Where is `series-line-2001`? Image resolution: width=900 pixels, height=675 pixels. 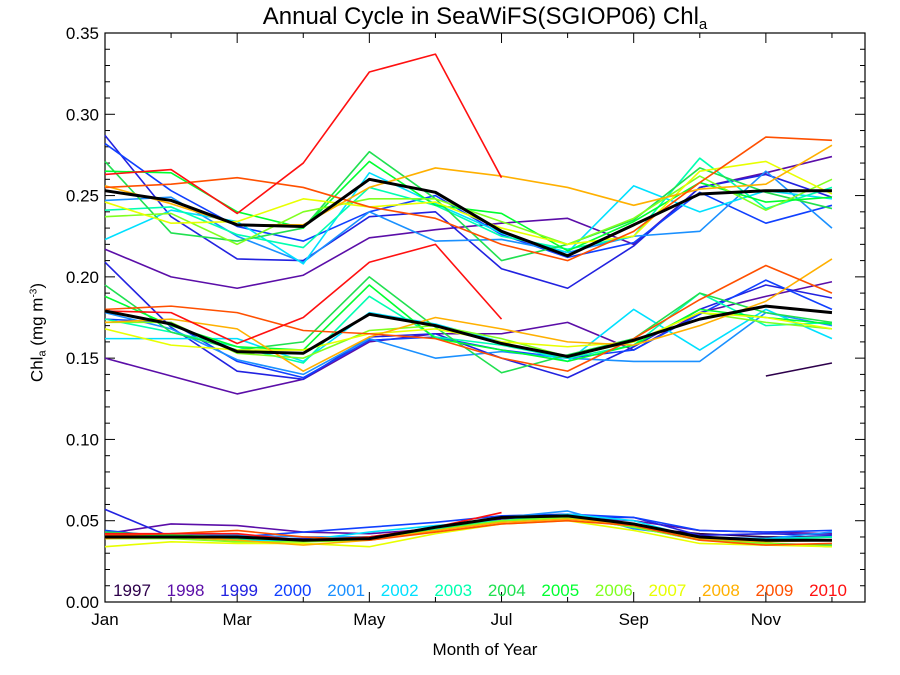
series-line-2001 is located at coordinates (468, 343).